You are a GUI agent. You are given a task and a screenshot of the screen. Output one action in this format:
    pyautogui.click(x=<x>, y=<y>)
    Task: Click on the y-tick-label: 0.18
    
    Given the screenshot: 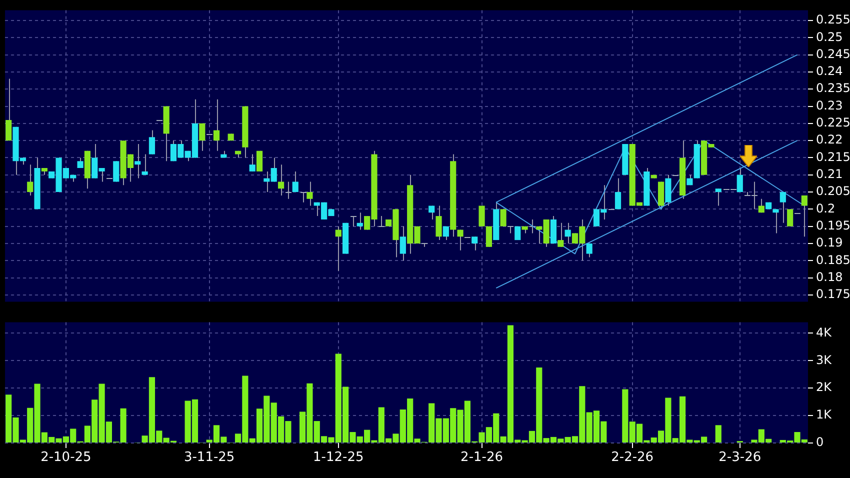 What is the action you would take?
    pyautogui.click(x=829, y=277)
    